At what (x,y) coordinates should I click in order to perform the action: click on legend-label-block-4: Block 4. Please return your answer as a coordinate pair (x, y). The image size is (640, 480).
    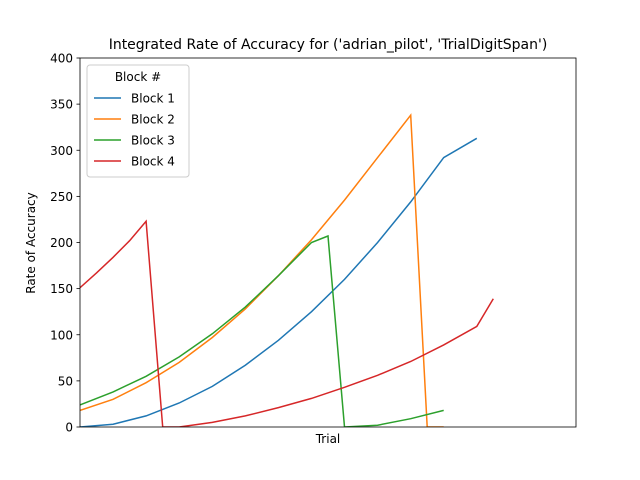
    Looking at the image, I should click on (153, 162).